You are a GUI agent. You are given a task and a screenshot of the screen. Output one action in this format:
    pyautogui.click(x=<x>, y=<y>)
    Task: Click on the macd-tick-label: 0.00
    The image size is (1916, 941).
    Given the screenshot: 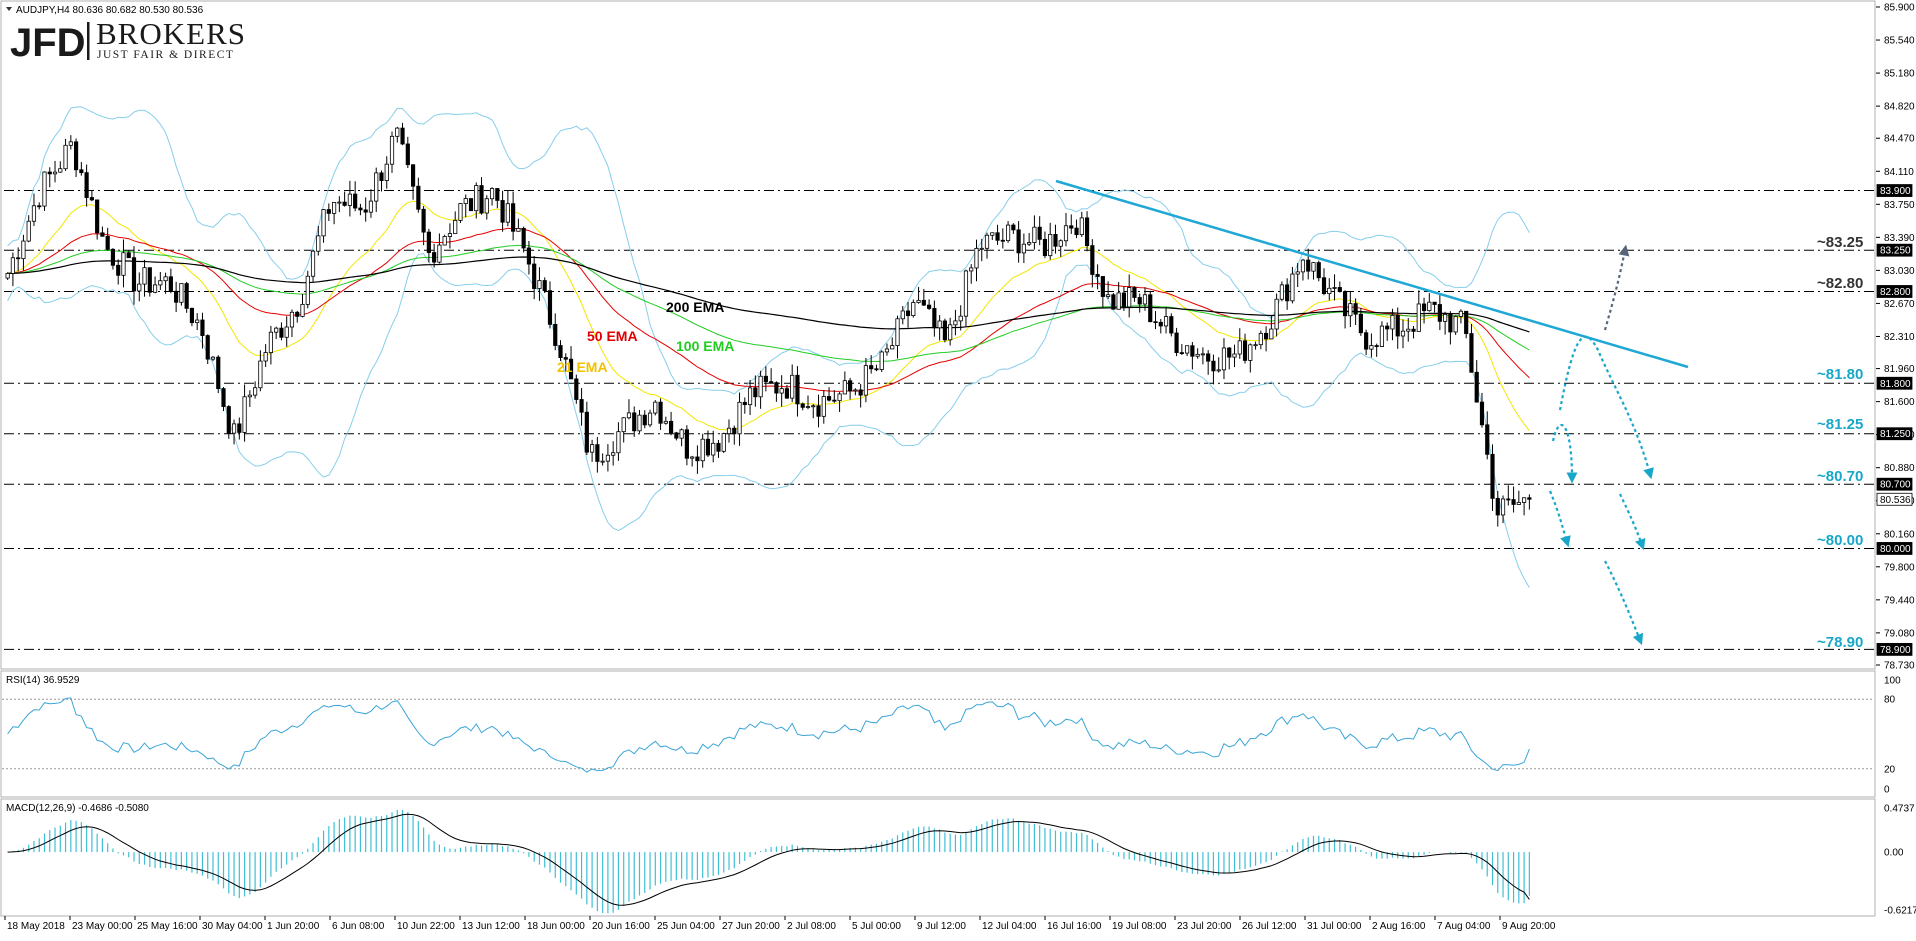 What is the action you would take?
    pyautogui.click(x=1894, y=853)
    